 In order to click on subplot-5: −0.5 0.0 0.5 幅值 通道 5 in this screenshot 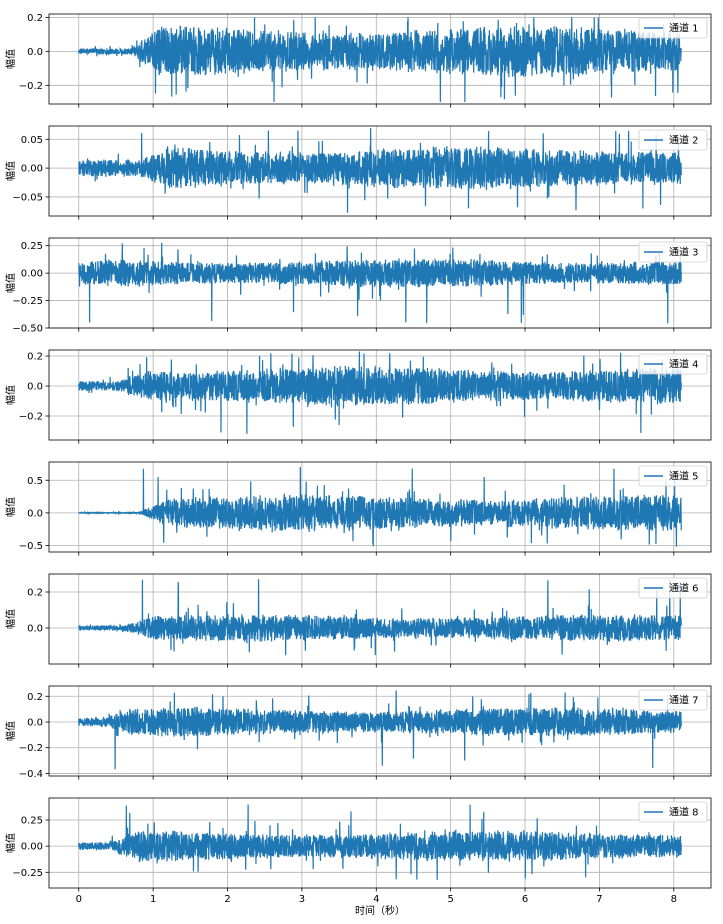, I will do `click(358, 508)`.